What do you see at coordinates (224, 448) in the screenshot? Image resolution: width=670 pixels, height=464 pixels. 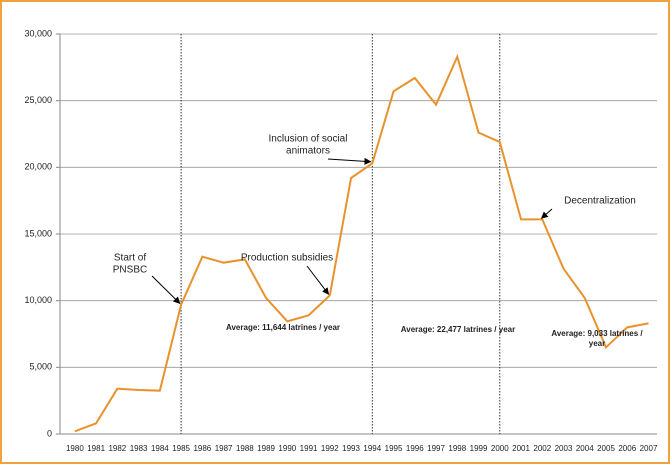 I see `x-tick-label: 1987` at bounding box center [224, 448].